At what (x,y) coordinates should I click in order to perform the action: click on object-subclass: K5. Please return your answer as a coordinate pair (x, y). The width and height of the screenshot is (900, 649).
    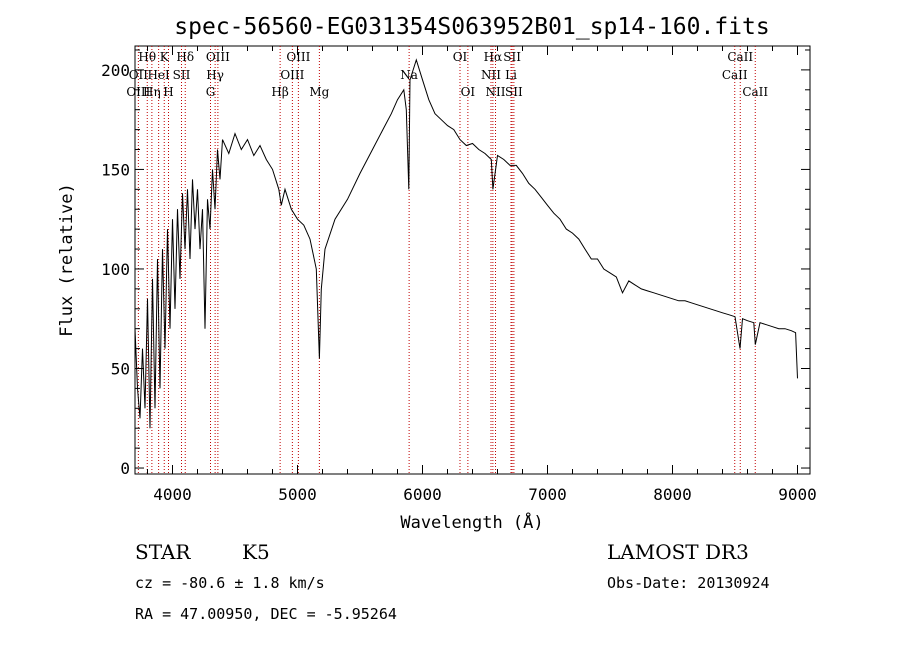
    Looking at the image, I should click on (256, 552).